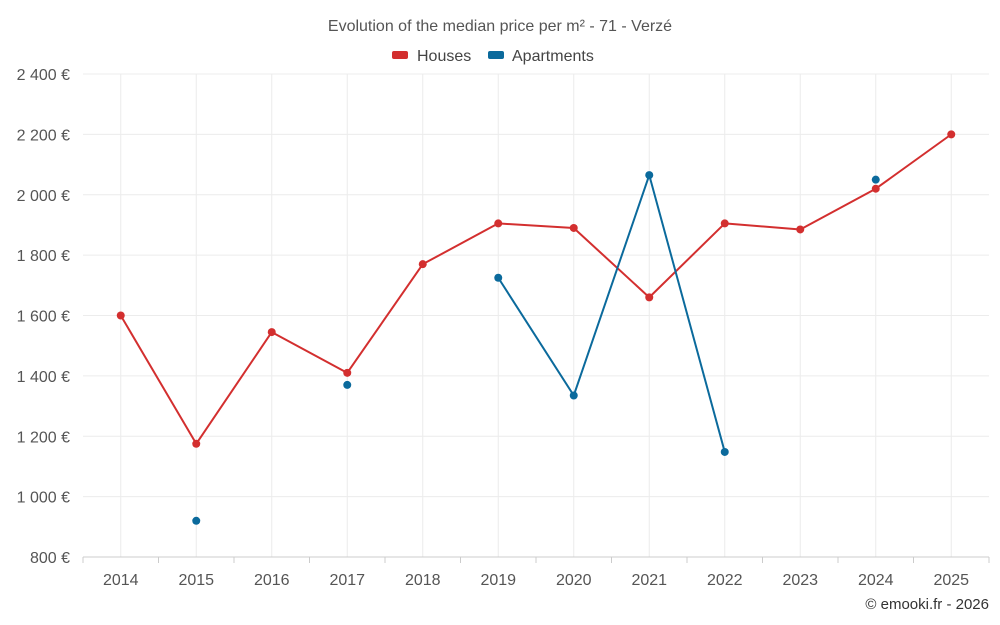  I want to click on y-tick-label: 1 400 €, so click(43, 377).